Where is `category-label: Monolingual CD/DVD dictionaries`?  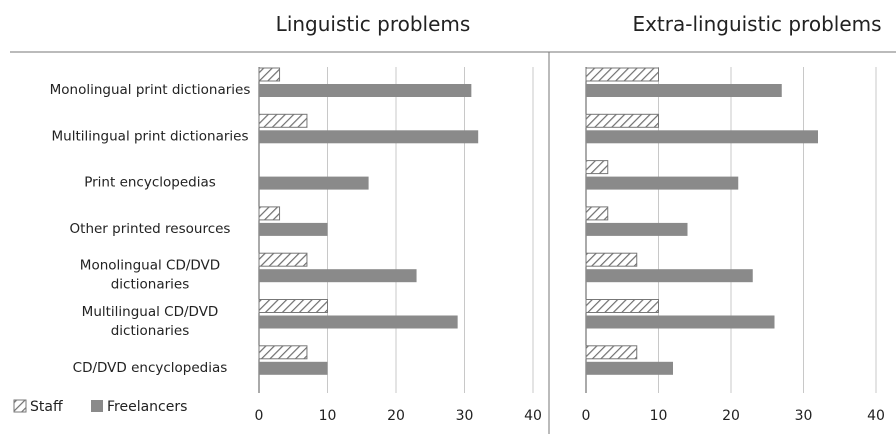
category-label: Monolingual CD/DVD dictionaries is located at coordinates (150, 275).